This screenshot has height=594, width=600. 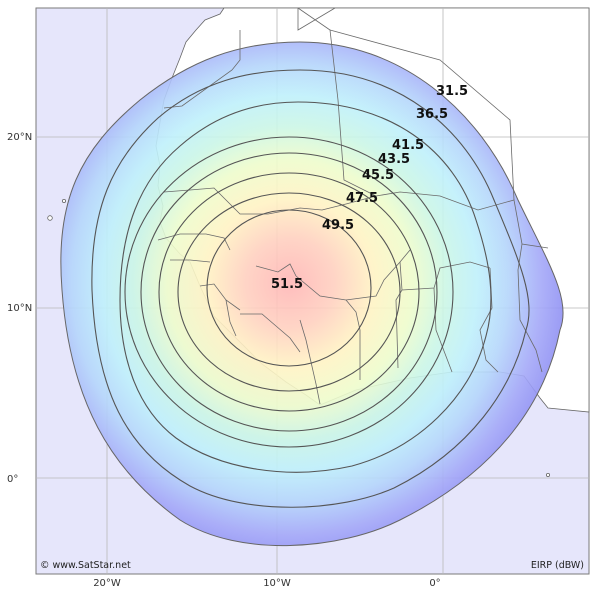 What do you see at coordinates (408, 145) in the screenshot?
I see `contour-label-41-5: 41.5` at bounding box center [408, 145].